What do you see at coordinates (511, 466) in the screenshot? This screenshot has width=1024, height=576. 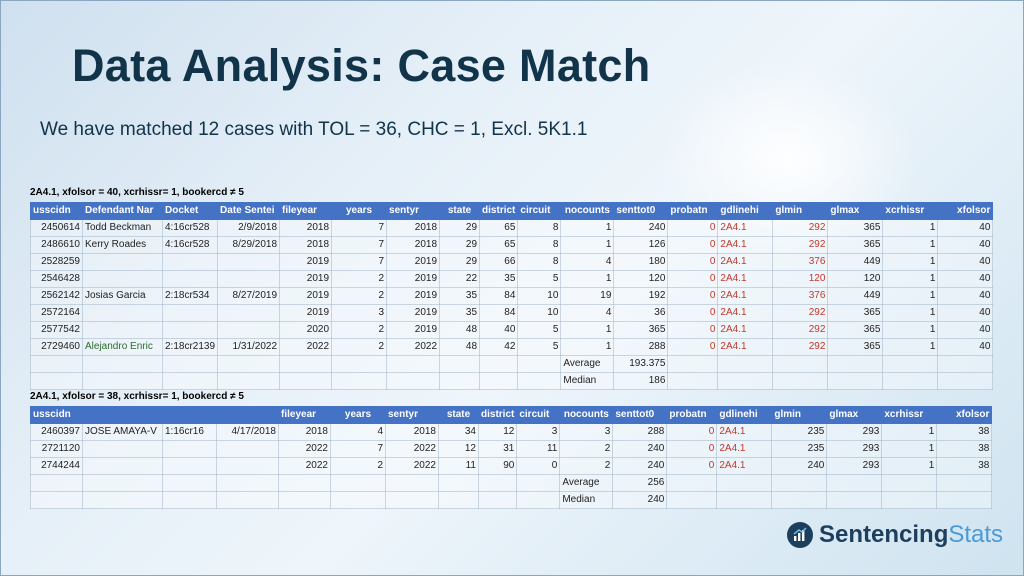 I see `table-row: 2744244 2022 2 2022 11 90 0 2 240 0 2A4.1 240 293 1 38` at bounding box center [511, 466].